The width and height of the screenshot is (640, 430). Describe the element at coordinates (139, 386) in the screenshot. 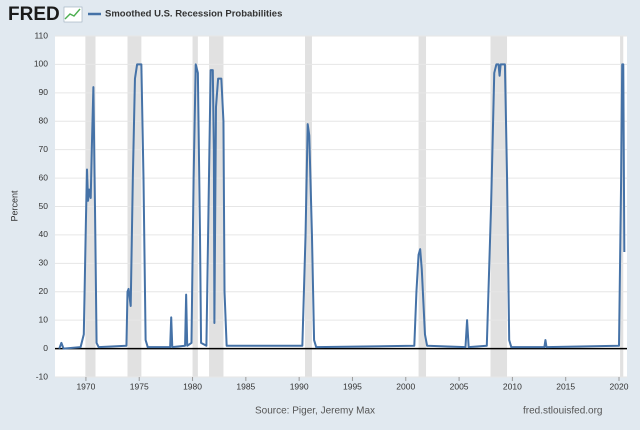

I see `x-tick-label: 1975` at that location.